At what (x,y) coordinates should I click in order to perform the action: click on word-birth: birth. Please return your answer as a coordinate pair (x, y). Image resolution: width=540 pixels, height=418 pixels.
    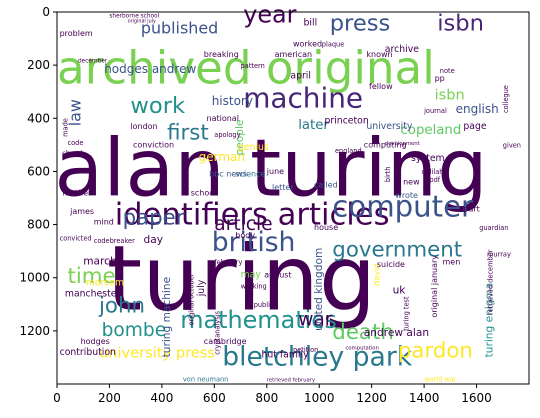
    Looking at the image, I should click on (388, 175).